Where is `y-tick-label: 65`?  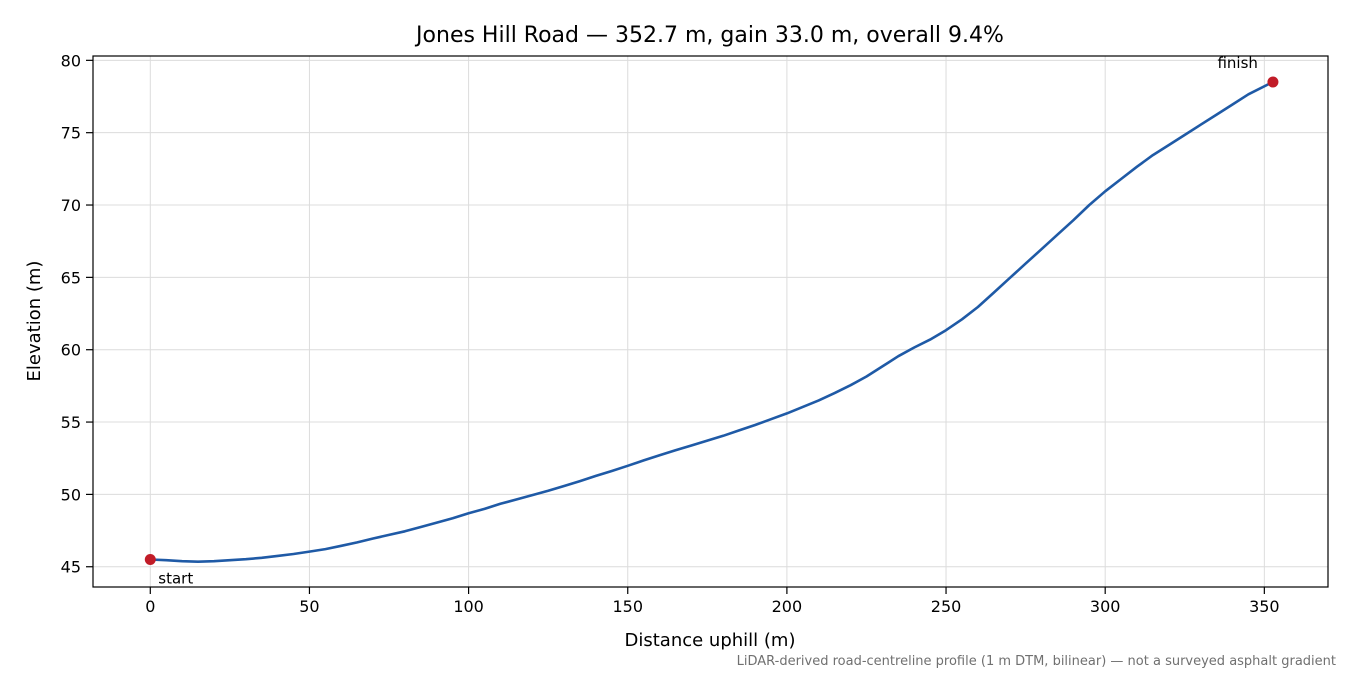
y-tick-label: 65 is located at coordinates (71, 277).